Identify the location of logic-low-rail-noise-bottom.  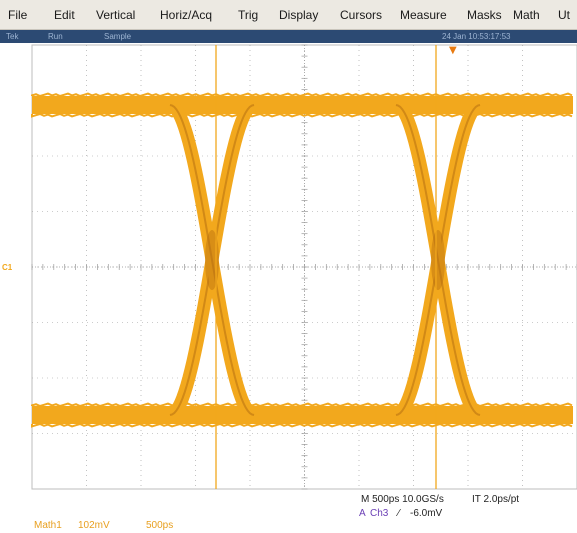
(302, 425).